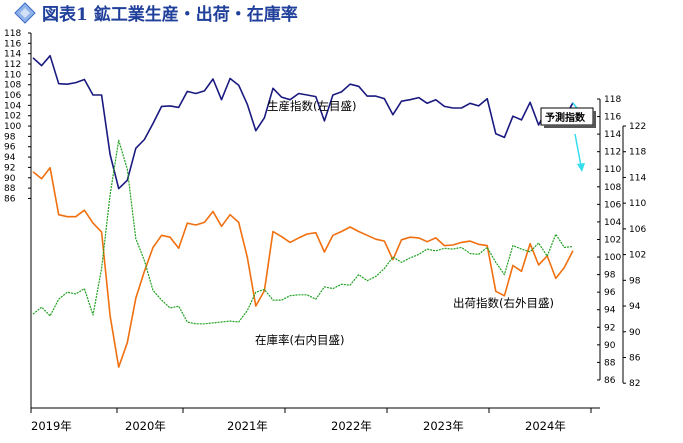 The width and height of the screenshot is (683, 443). I want to click on right-inner-tick-label: 100, so click(612, 258).